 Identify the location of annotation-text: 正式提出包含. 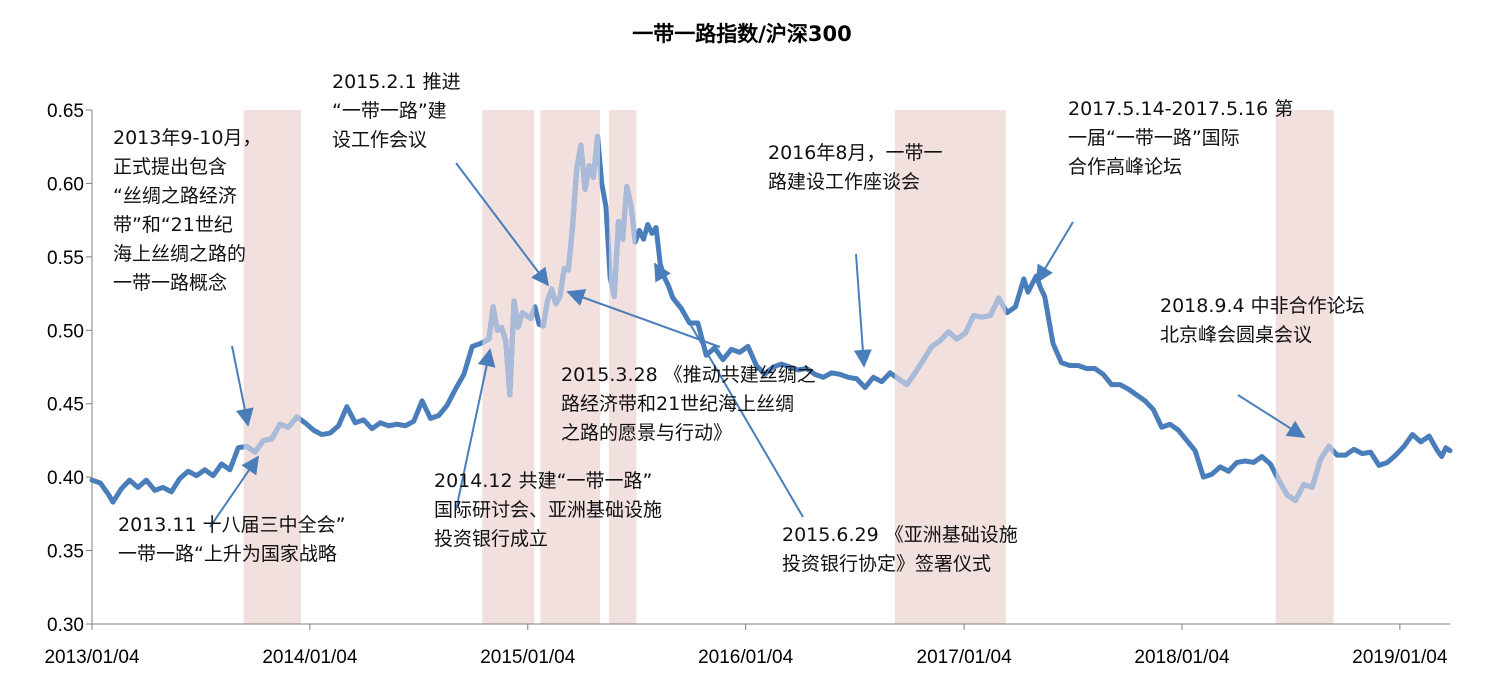
(170, 167).